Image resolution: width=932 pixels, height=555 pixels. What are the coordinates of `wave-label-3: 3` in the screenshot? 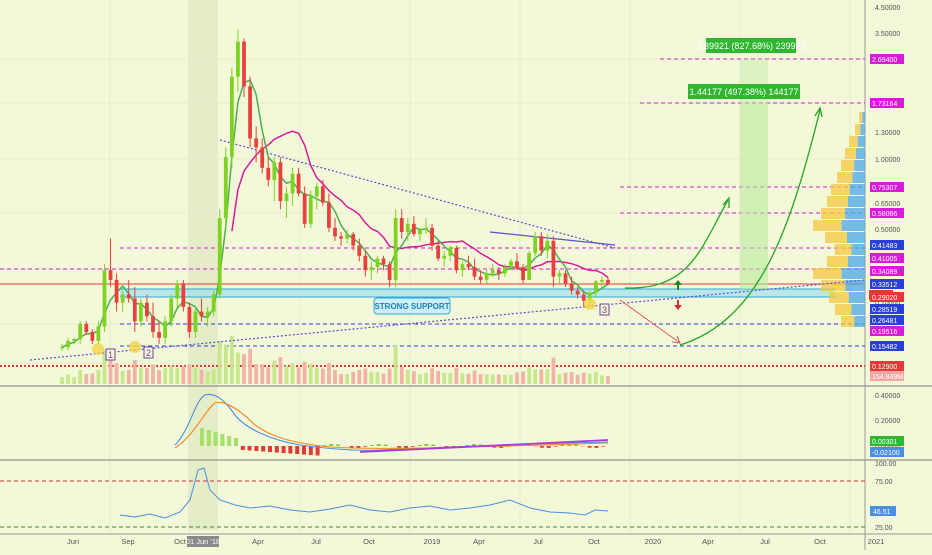 It's located at (604, 310).